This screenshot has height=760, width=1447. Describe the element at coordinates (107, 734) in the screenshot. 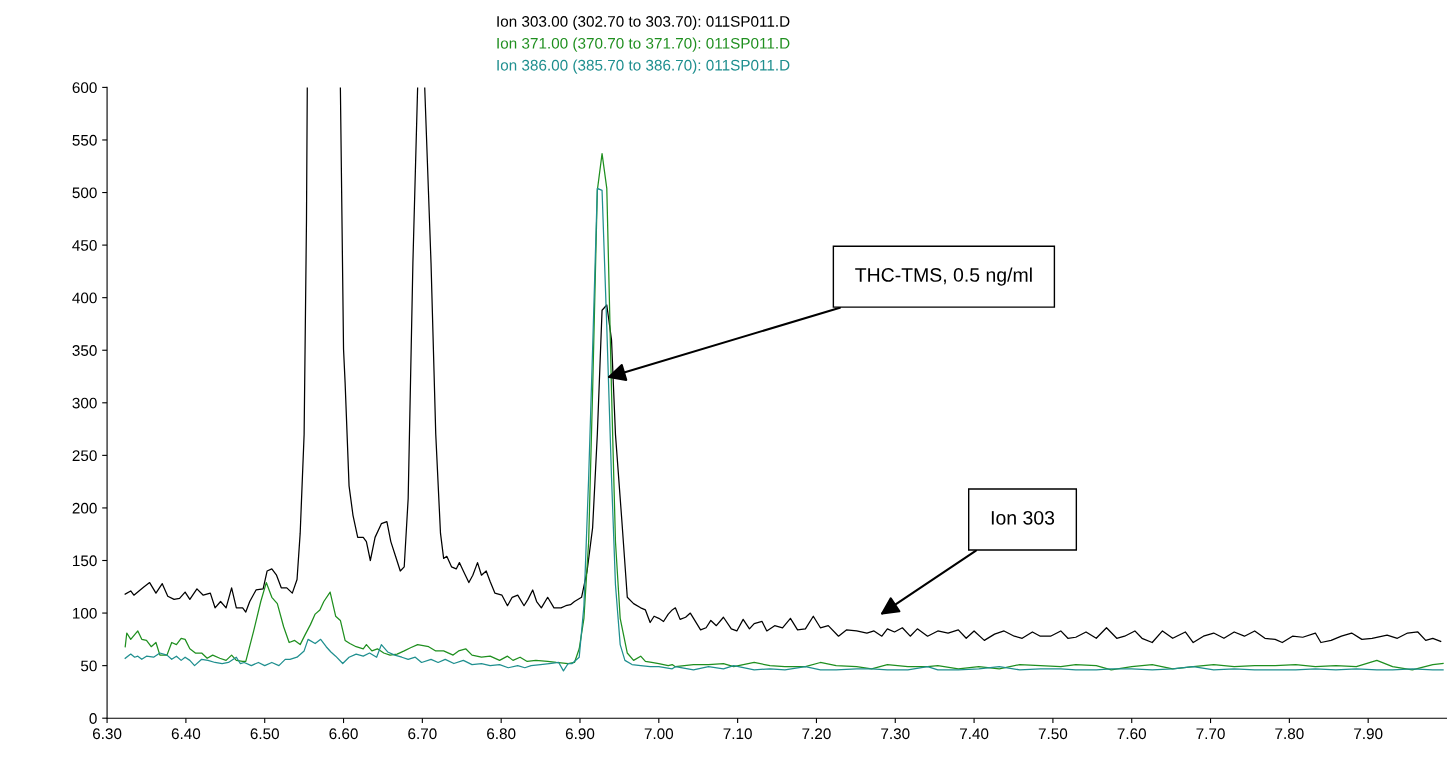

I see `x-tick-label: 6.30` at that location.